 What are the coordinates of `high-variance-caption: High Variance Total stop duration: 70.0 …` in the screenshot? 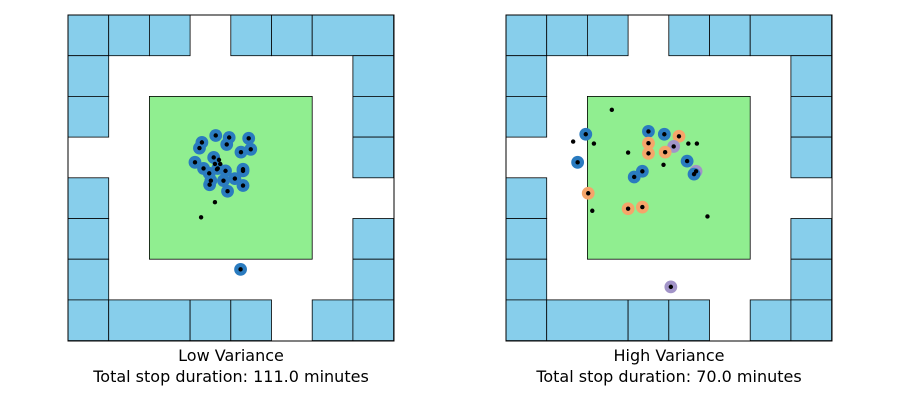 It's located at (669, 366).